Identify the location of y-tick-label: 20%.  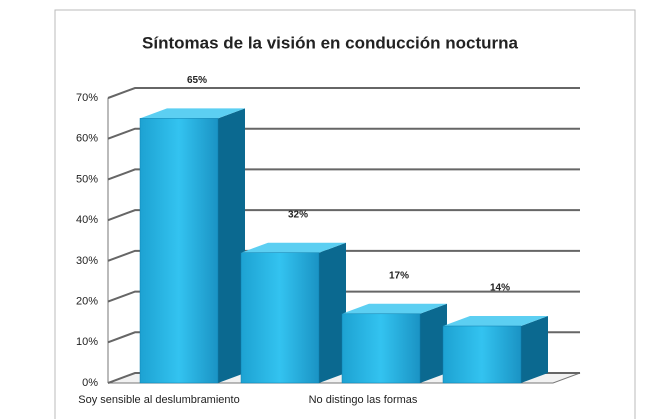
(87, 301).